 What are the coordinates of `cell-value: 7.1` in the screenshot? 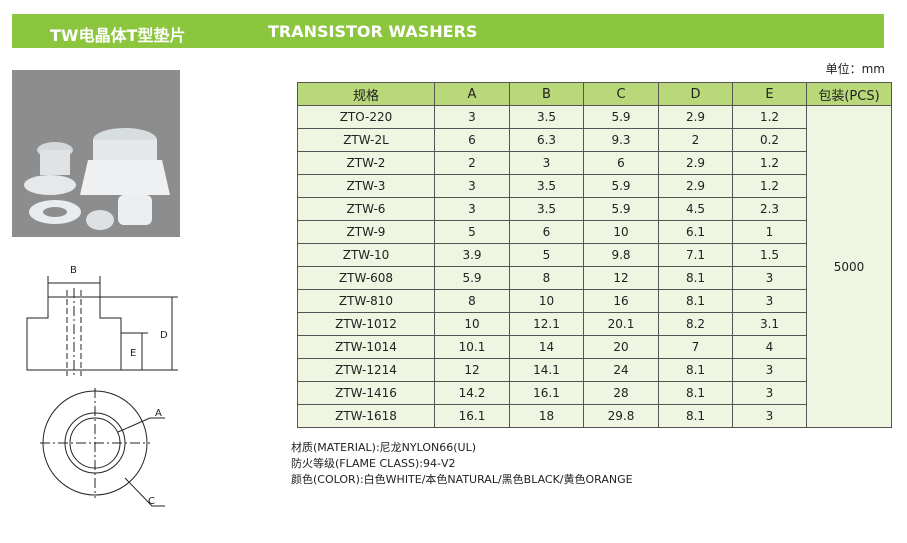 It's located at (695, 255).